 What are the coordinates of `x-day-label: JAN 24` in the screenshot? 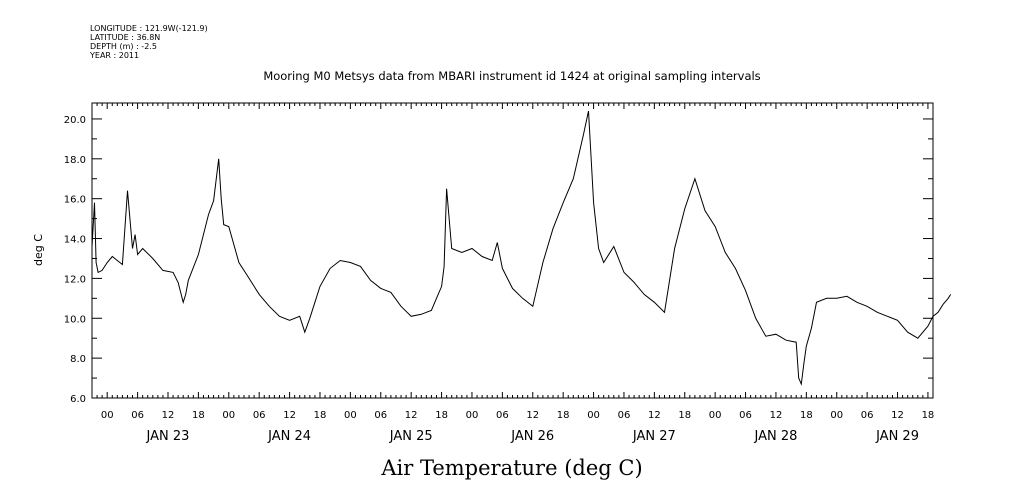 It's located at (289, 436).